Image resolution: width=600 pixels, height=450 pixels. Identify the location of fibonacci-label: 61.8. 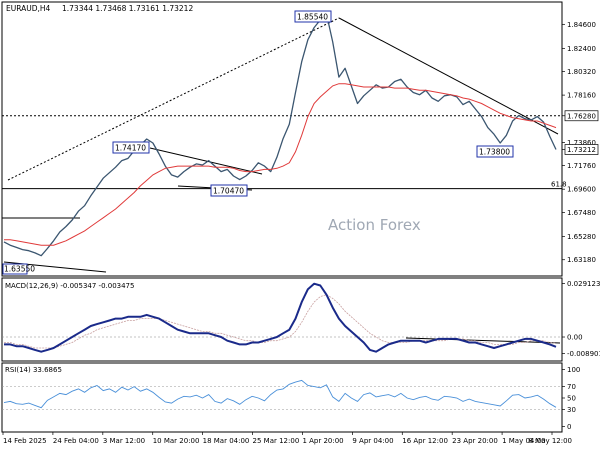
(559, 185).